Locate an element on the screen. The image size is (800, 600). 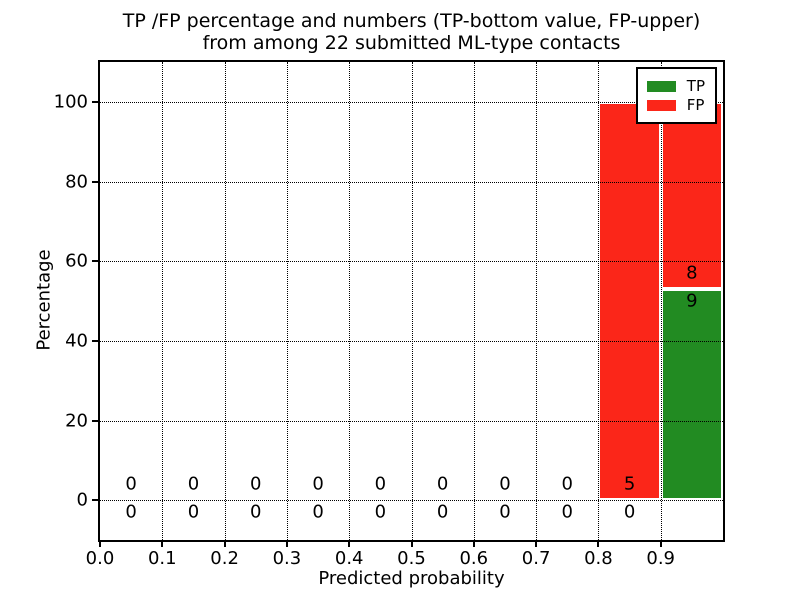
y-tick-label: 100 is located at coordinates (70, 102).